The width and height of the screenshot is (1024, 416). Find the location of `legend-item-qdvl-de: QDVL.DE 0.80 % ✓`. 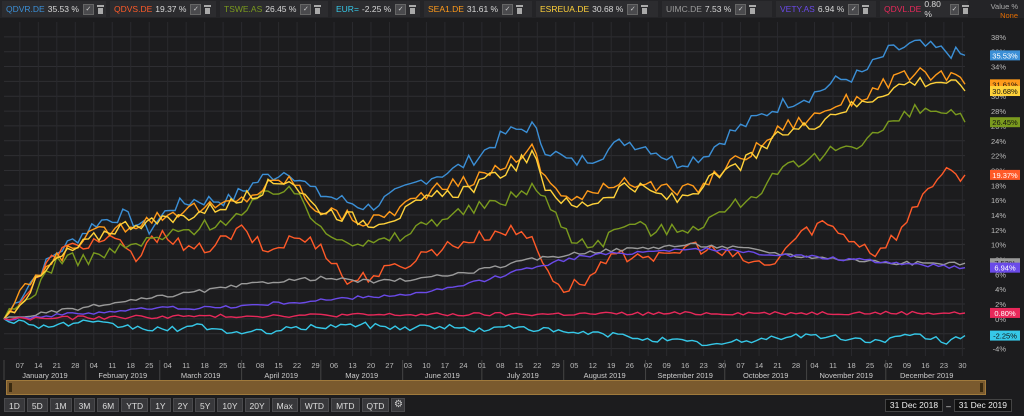

legend-item-qdvl-de: QDVL.DE 0.80 % ✓ is located at coordinates (924, 9).